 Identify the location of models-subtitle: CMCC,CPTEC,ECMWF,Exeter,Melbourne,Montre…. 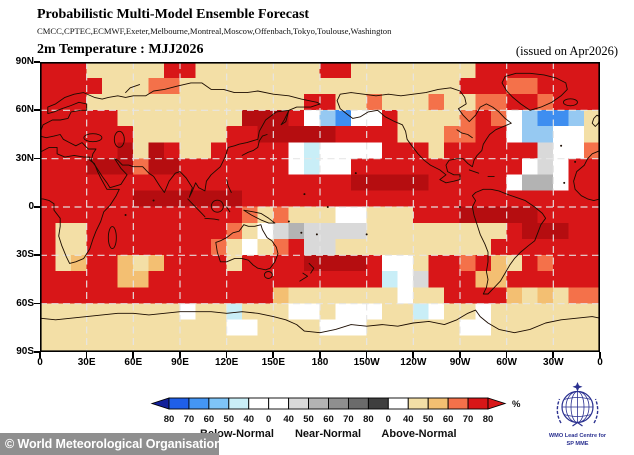
(214, 31).